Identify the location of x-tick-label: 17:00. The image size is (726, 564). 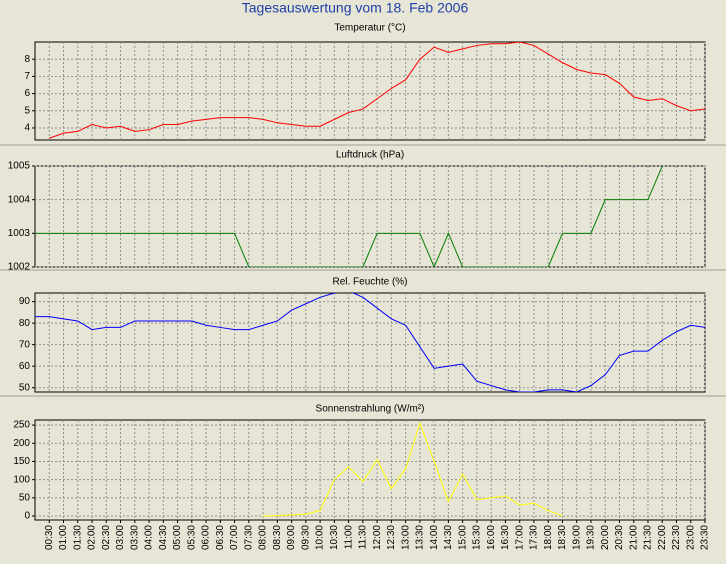
(519, 537).